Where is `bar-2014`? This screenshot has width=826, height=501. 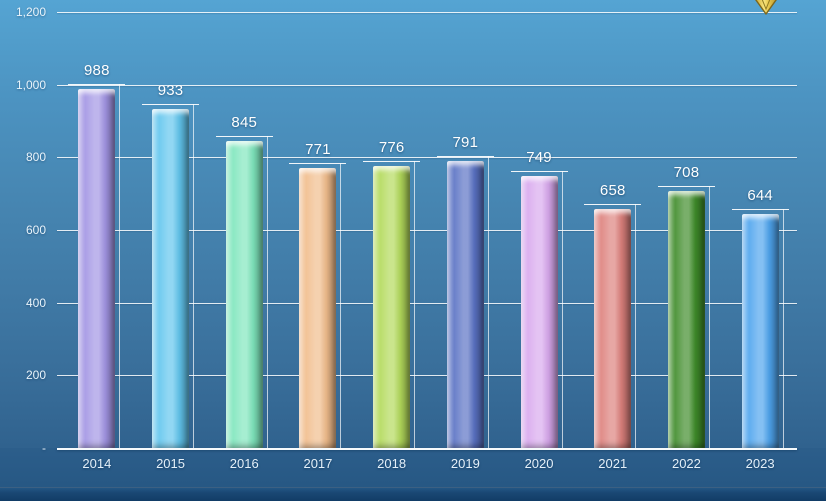 bar-2014 is located at coordinates (96, 268).